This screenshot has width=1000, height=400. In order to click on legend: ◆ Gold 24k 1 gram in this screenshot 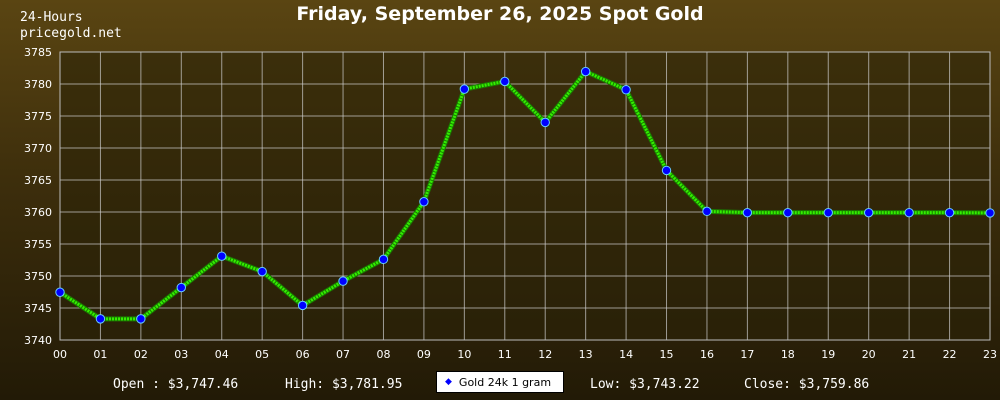, I will do `click(500, 382)`.